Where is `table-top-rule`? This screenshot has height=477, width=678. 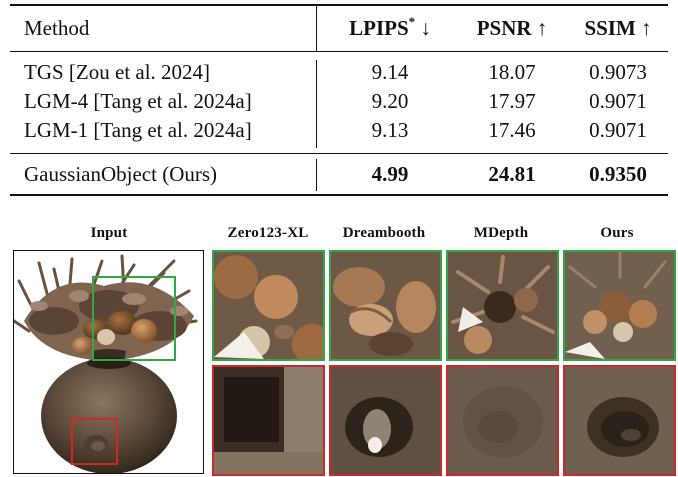
table-top-rule is located at coordinates (339, 5).